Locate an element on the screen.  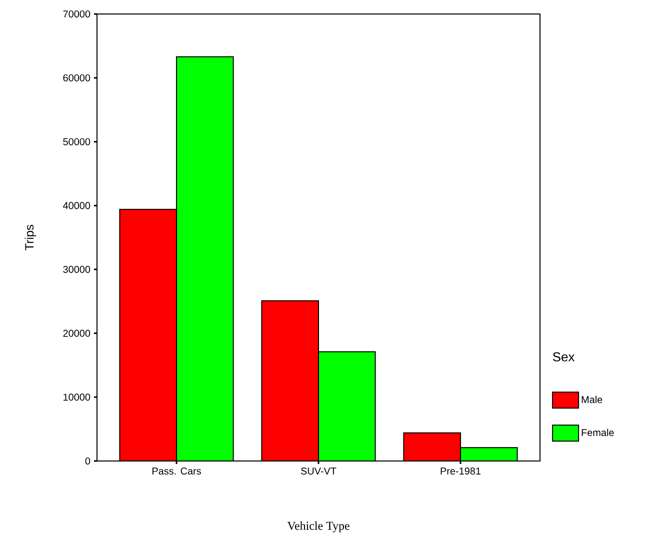
x-tick-label: Pass. Cars is located at coordinates (176, 471).